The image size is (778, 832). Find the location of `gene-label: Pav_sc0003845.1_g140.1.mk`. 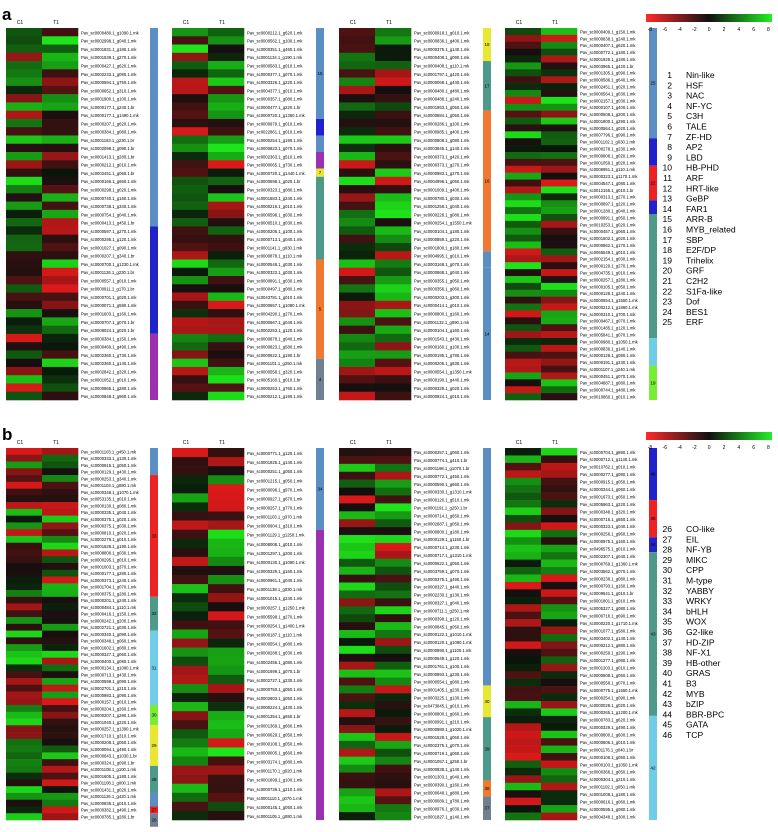

gene-label: Pav_sc0003845.1_g140.1.mk is located at coordinates (442, 148).